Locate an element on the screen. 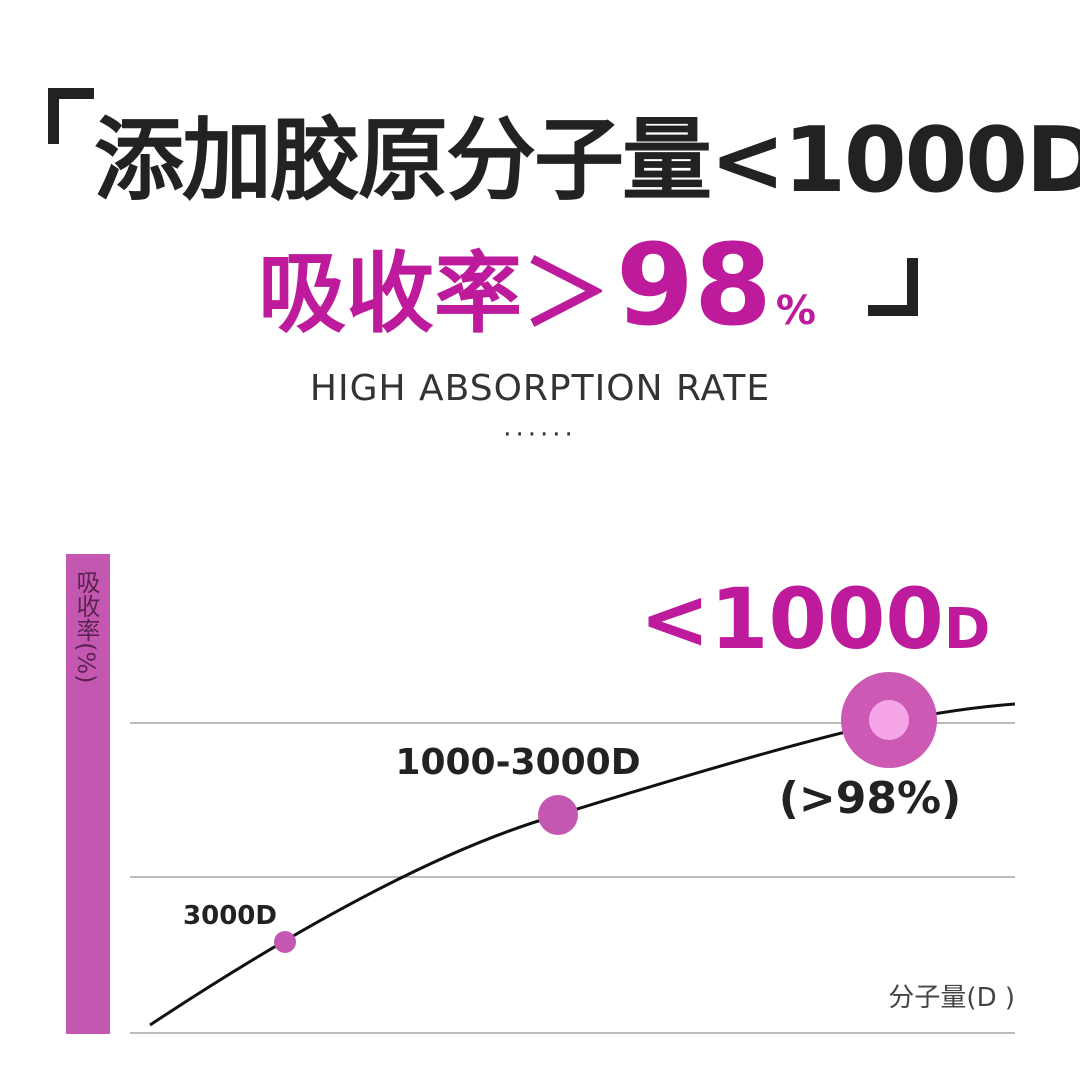 The width and height of the screenshot is (1080, 1080). open-bracket is located at coordinates (71, 116).